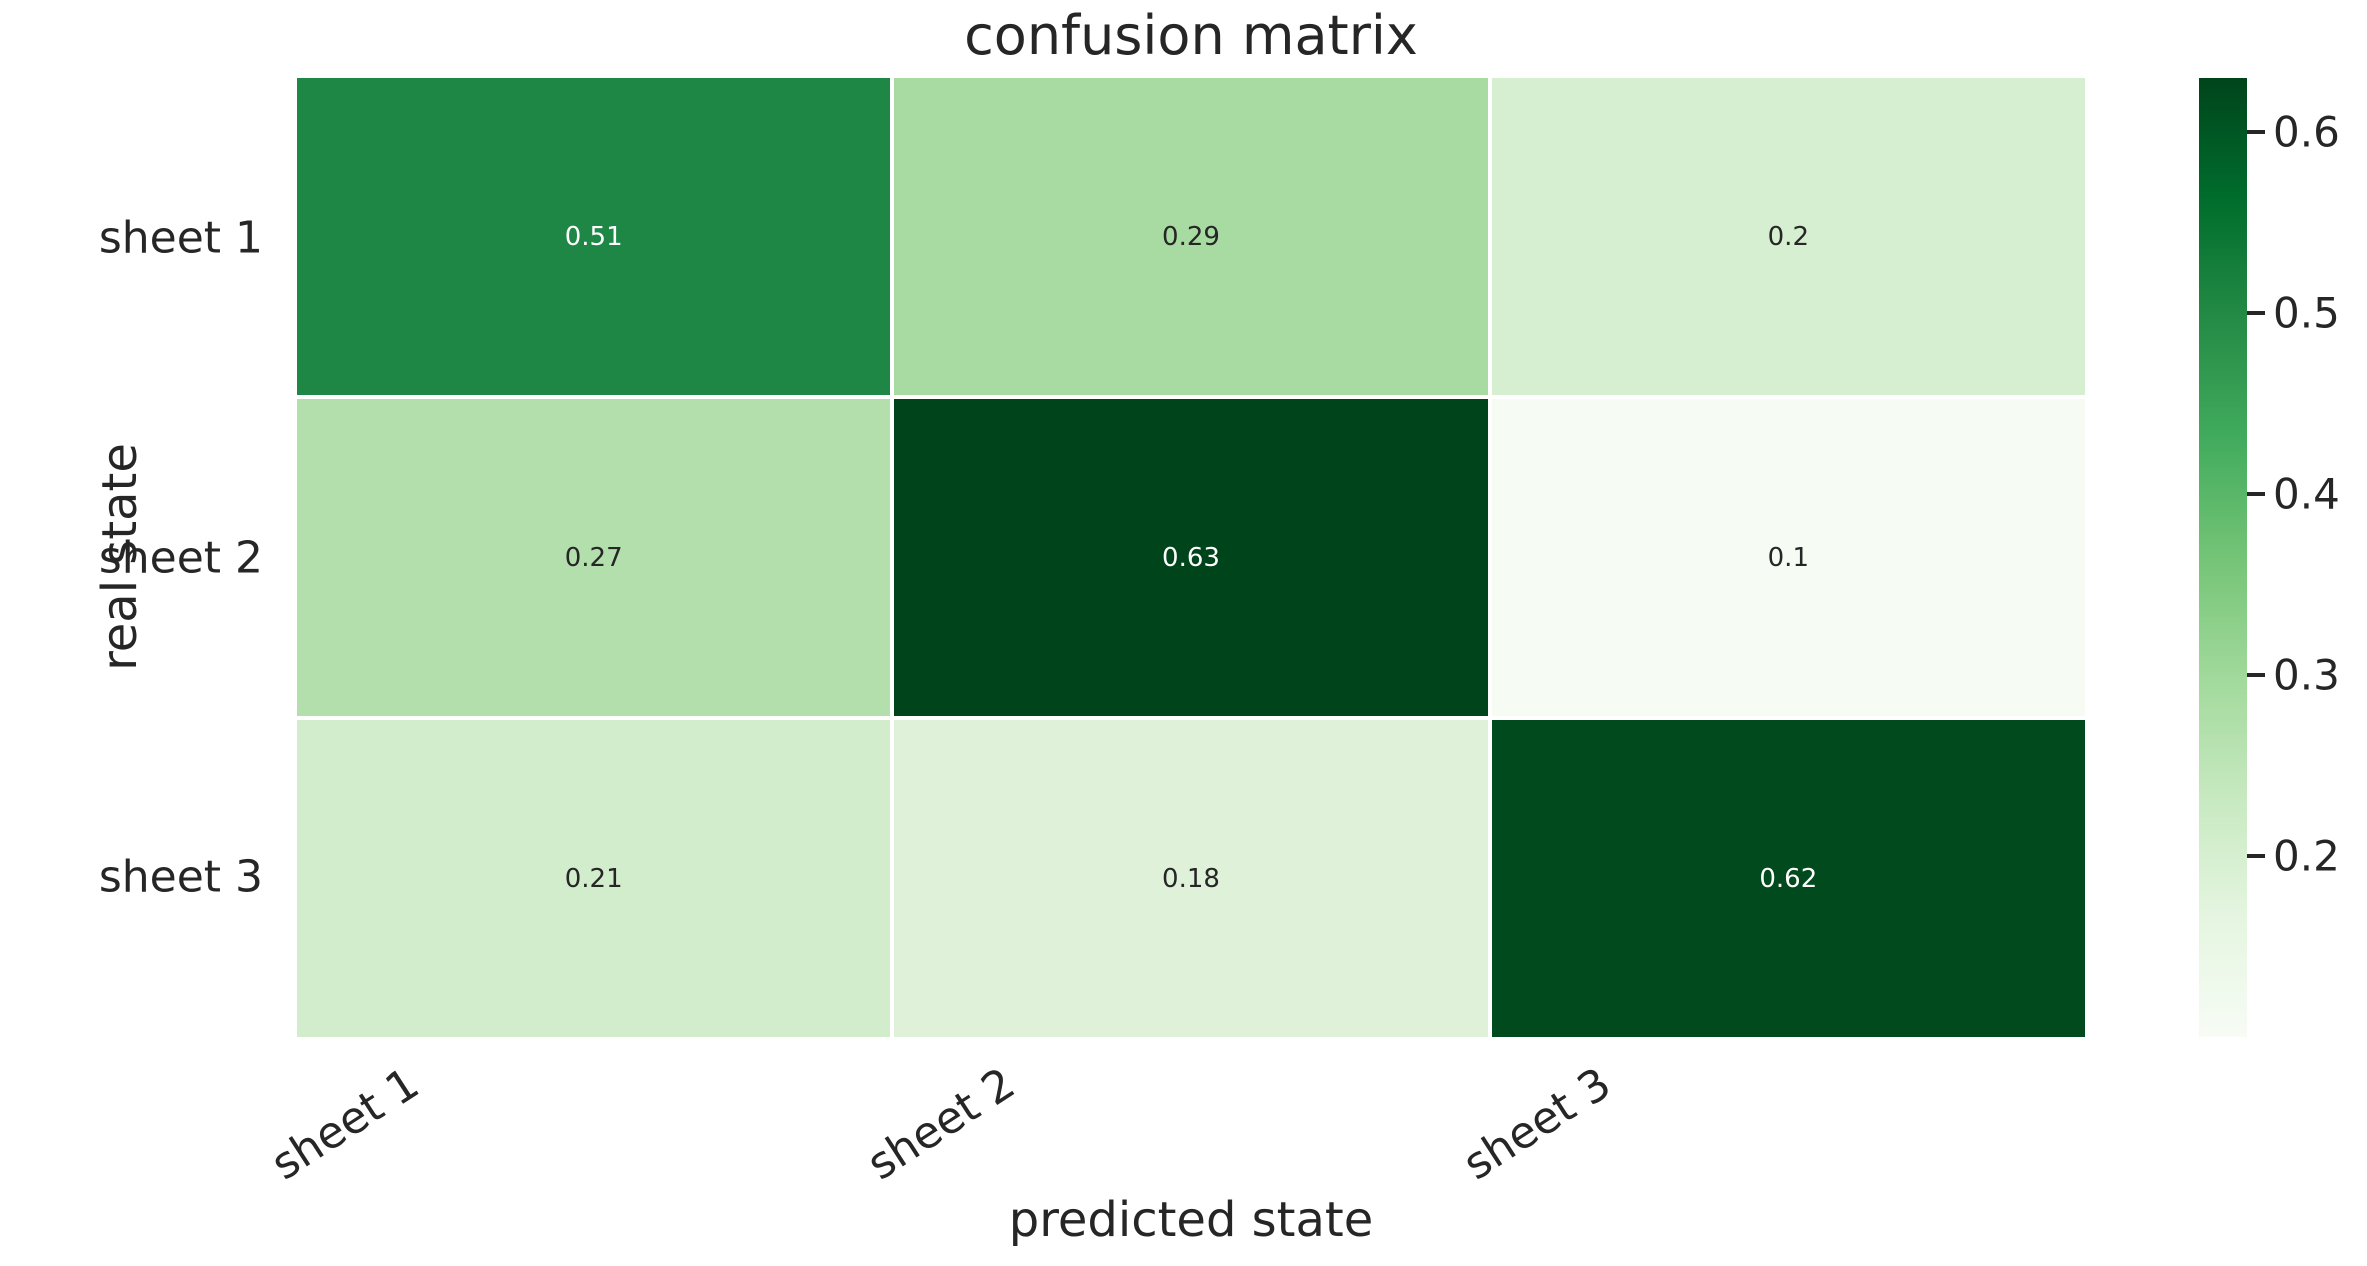  What do you see at coordinates (2223, 557) in the screenshot?
I see `colorbar` at bounding box center [2223, 557].